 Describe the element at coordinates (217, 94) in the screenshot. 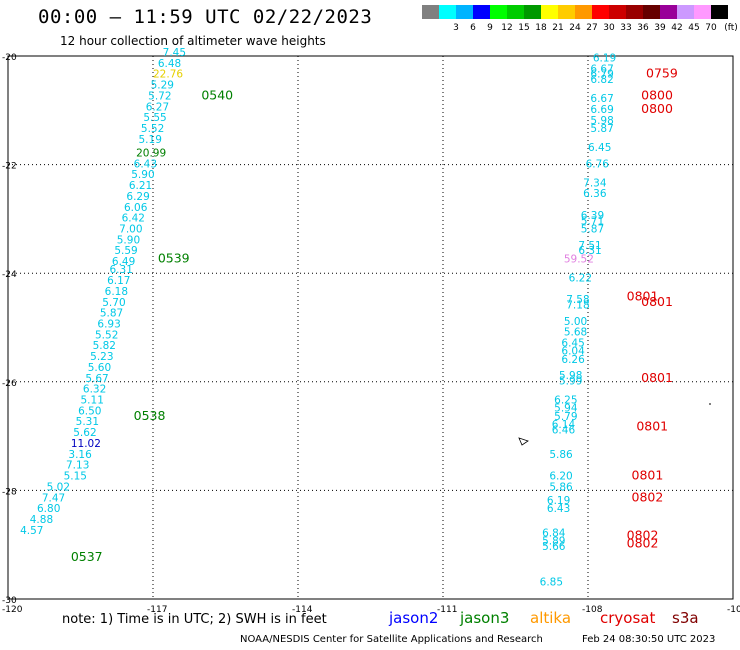

I see `pass-time-label: 0540` at that location.